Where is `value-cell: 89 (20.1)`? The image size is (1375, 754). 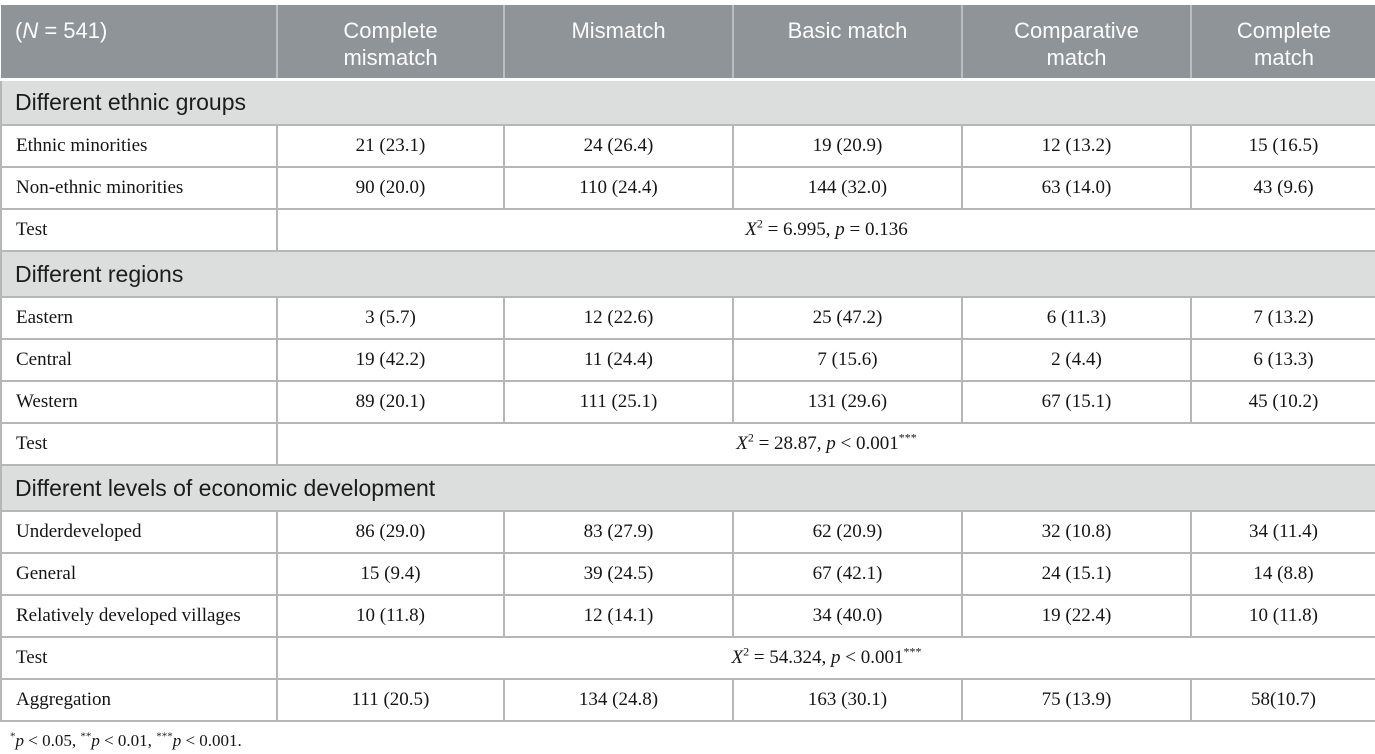
value-cell: 89 (20.1) is located at coordinates (390, 402).